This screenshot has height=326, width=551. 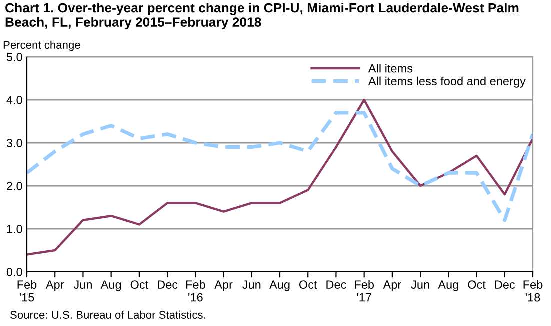 What do you see at coordinates (27, 291) in the screenshot?
I see `x-tick-label: Feb '15` at bounding box center [27, 291].